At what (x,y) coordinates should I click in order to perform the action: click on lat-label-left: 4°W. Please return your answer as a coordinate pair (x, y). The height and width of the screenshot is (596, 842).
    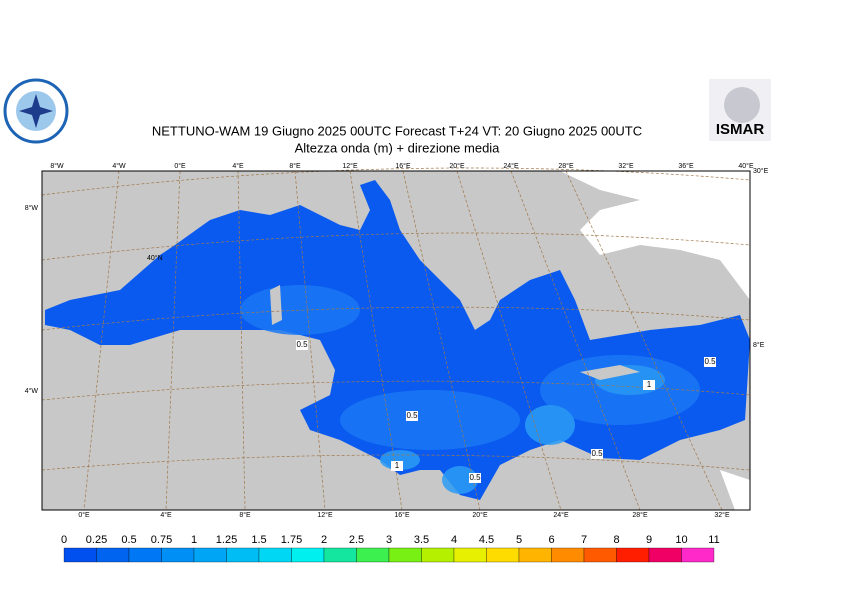
    Looking at the image, I should click on (32, 391).